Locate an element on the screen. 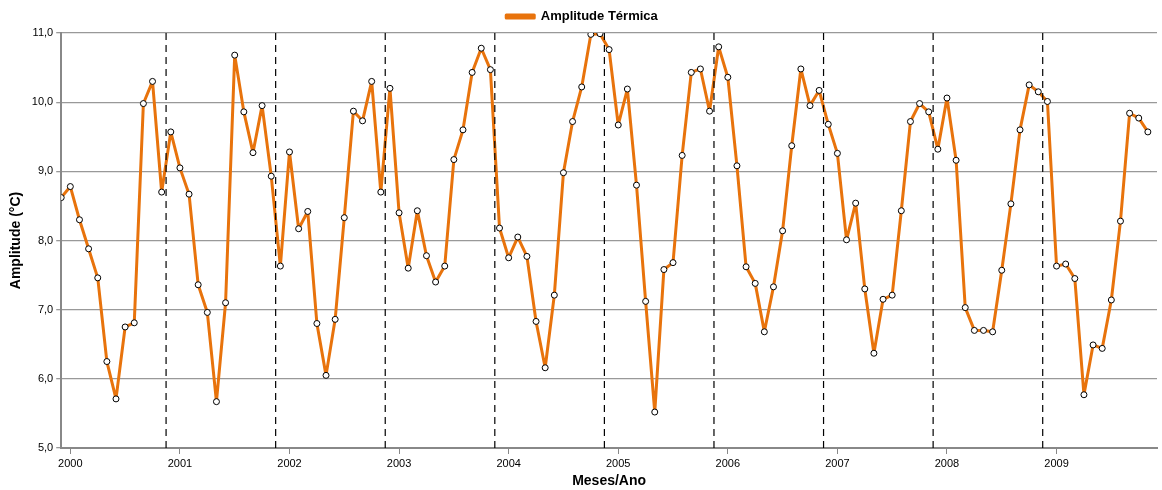 This screenshot has height=490, width=1162. x-tick-label: 2005 is located at coordinates (618, 462).